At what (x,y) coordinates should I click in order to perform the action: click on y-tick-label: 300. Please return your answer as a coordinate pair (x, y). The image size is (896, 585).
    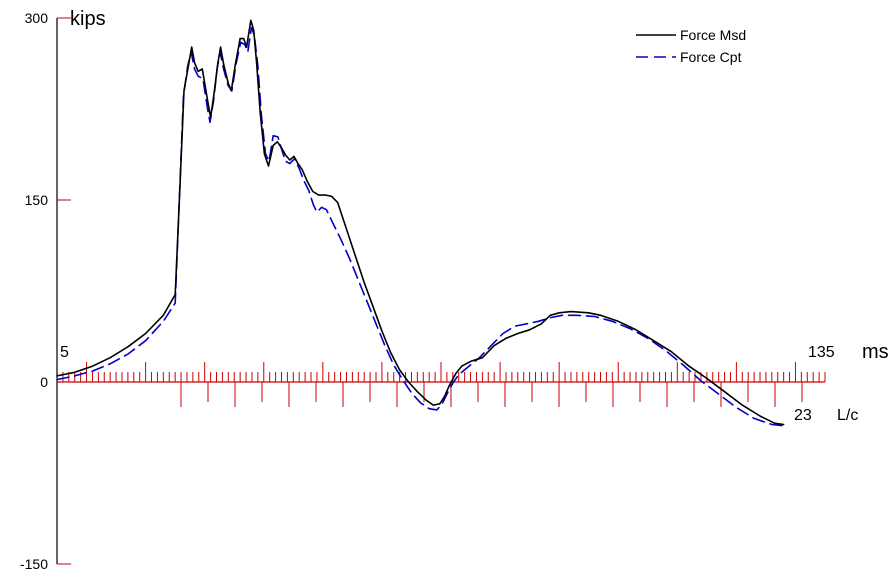
    Looking at the image, I should click on (37, 18).